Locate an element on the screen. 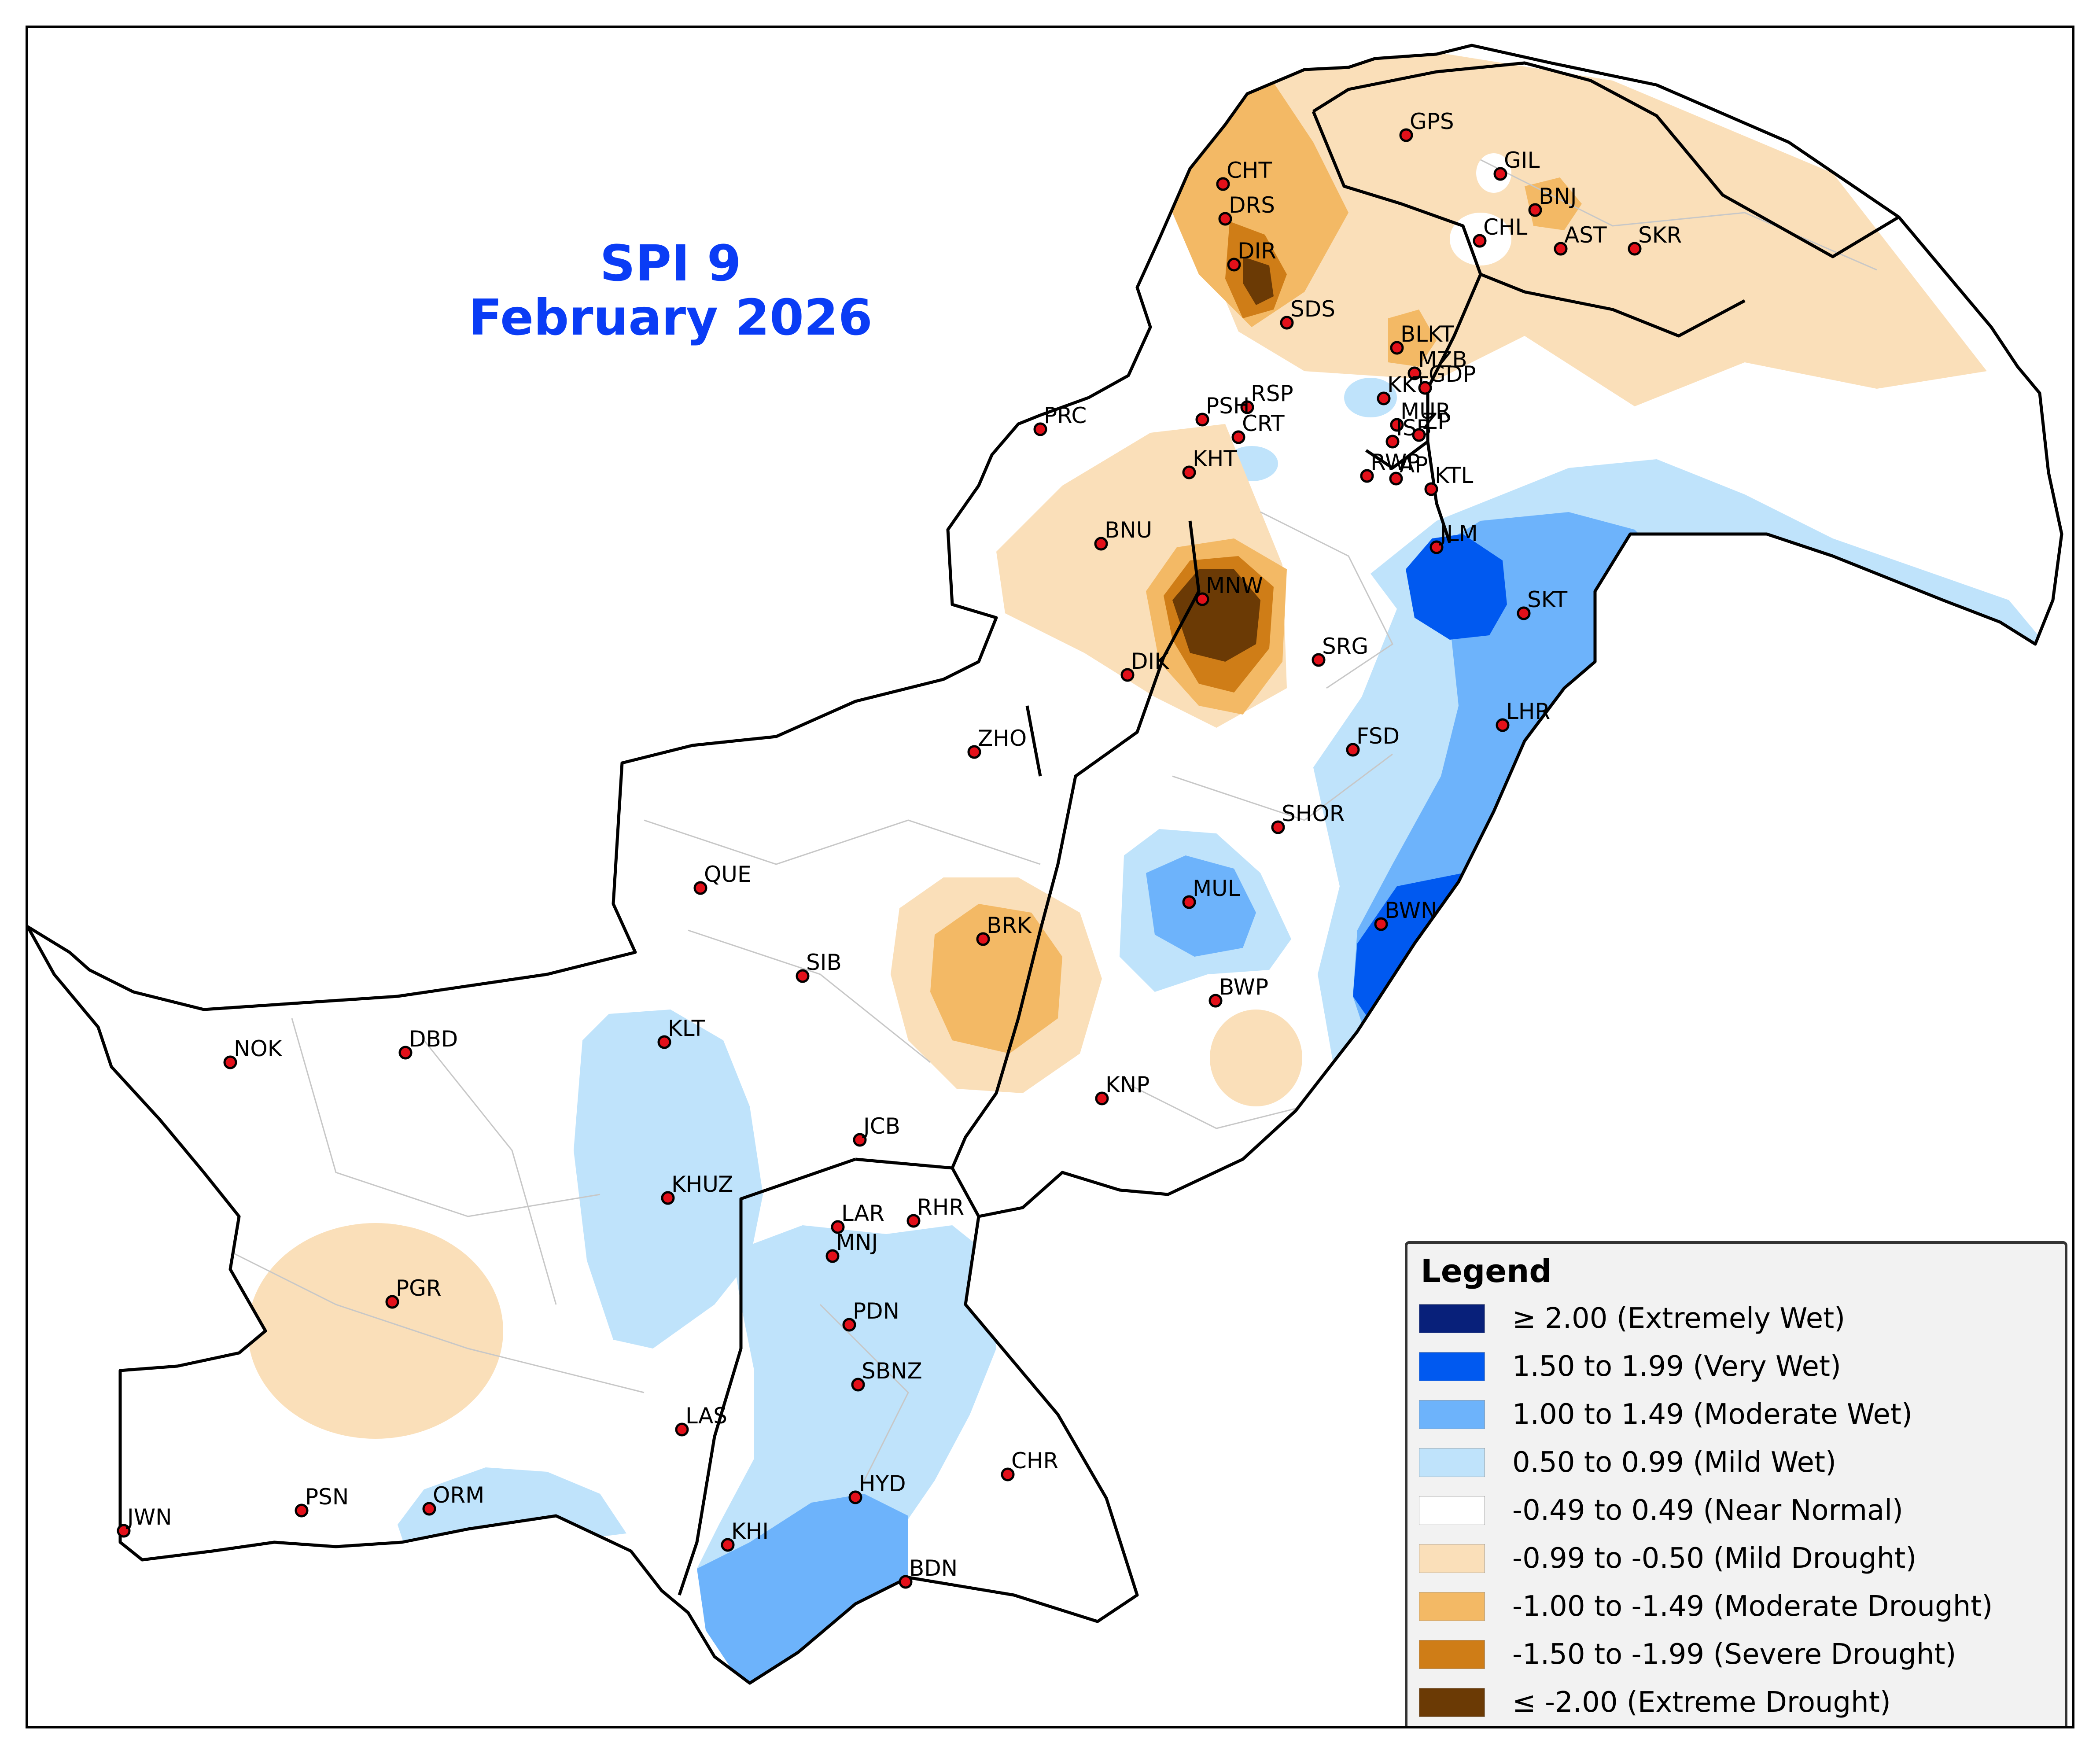  station-lhr: LHR is located at coordinates (1523, 715).